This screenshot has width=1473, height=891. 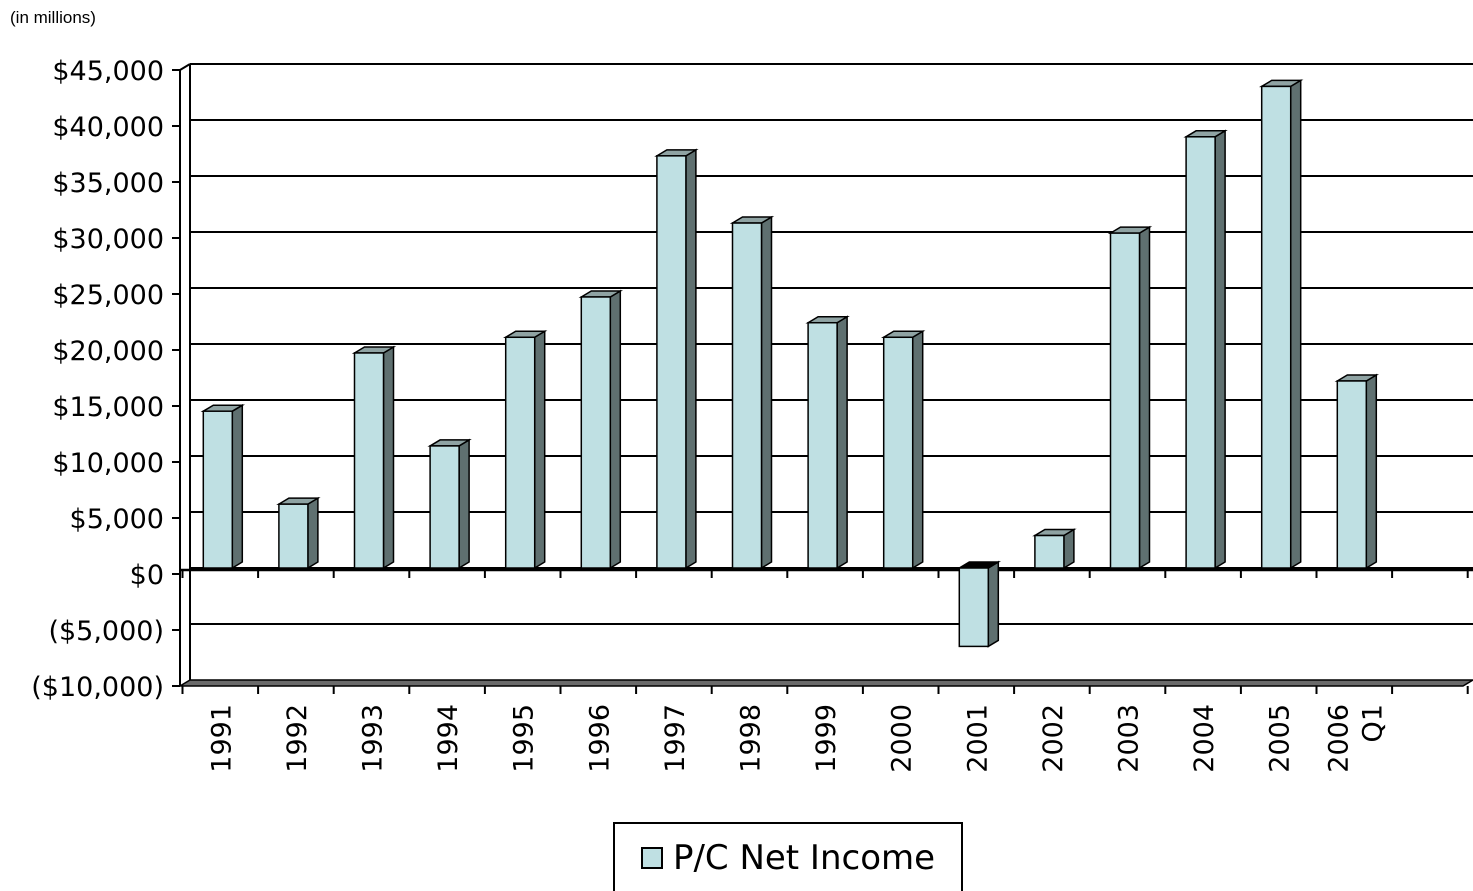 I want to click on y-axis-cap, so click(x=185, y=67).